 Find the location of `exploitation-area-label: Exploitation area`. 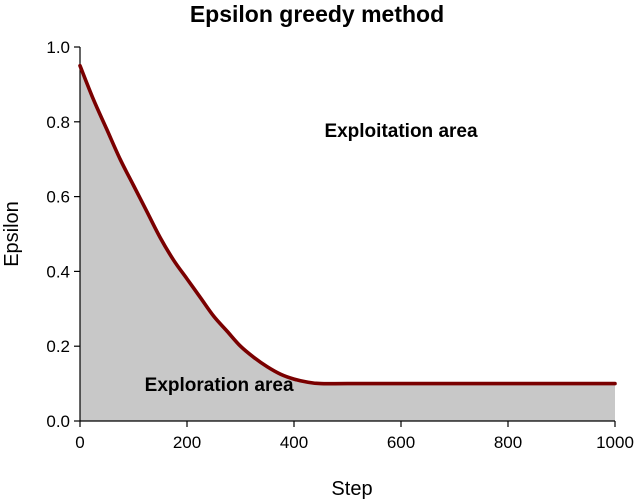

exploitation-area-label: Exploitation area is located at coordinates (401, 131).